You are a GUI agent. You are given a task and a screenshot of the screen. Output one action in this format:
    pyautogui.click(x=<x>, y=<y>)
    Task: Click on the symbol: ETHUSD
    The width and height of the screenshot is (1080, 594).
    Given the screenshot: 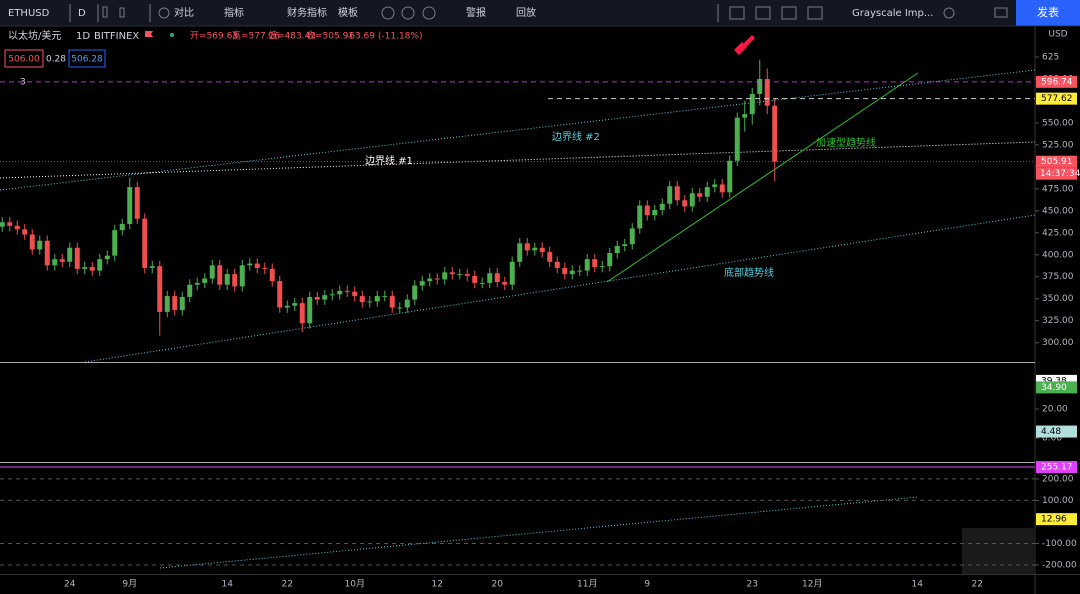 What is the action you would take?
    pyautogui.click(x=29, y=13)
    